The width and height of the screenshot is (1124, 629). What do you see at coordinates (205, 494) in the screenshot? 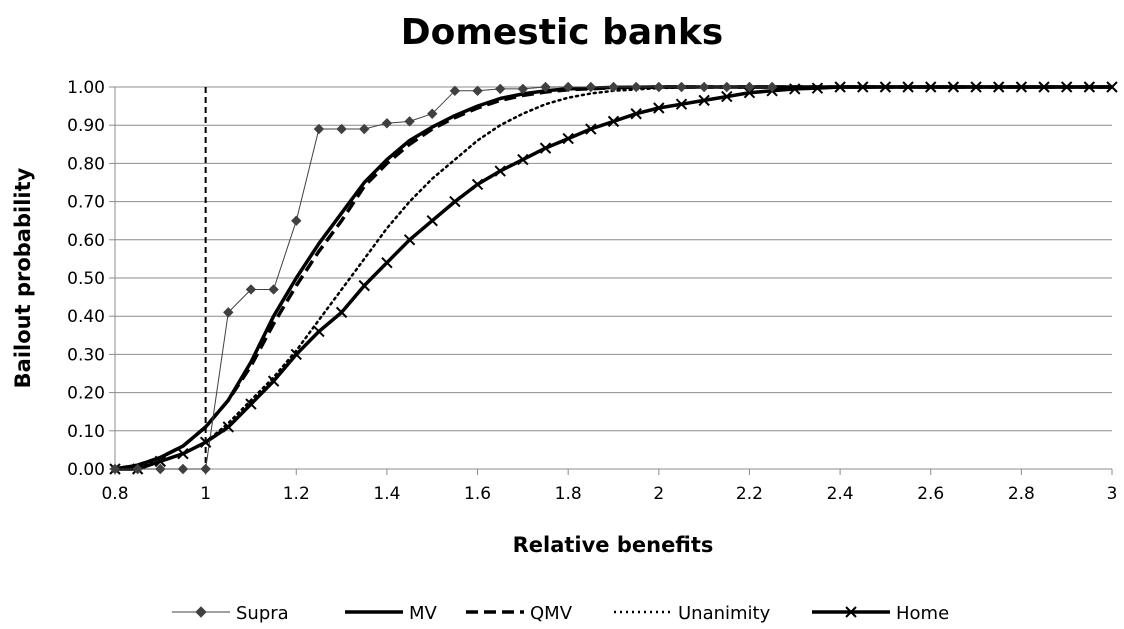
I see `x-tick-label: 1` at bounding box center [205, 494].